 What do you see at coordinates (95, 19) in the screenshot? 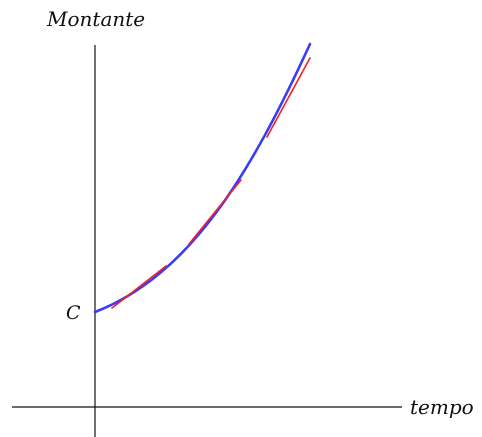
I see `y-axis-label: Montante` at bounding box center [95, 19].